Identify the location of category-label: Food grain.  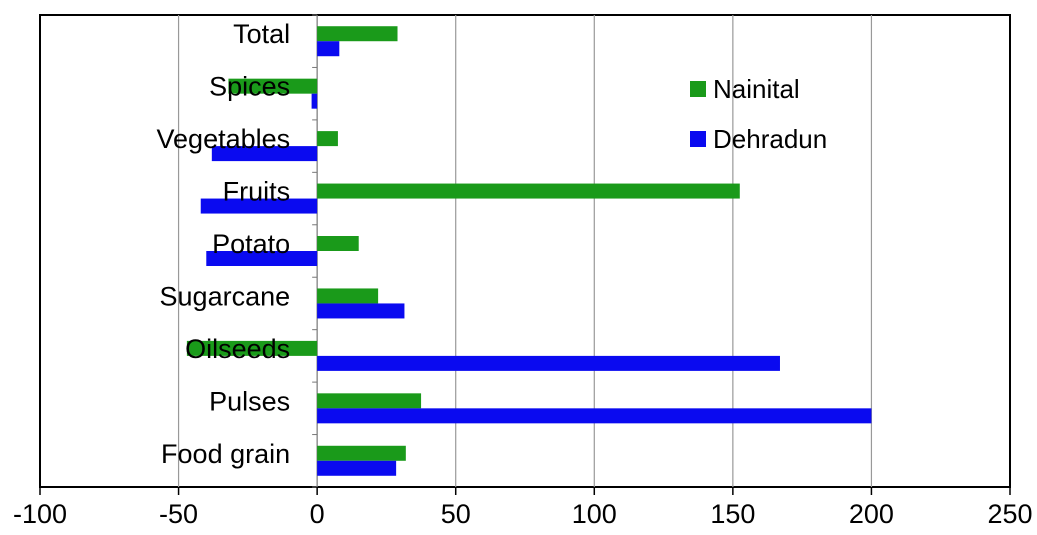
(225, 454).